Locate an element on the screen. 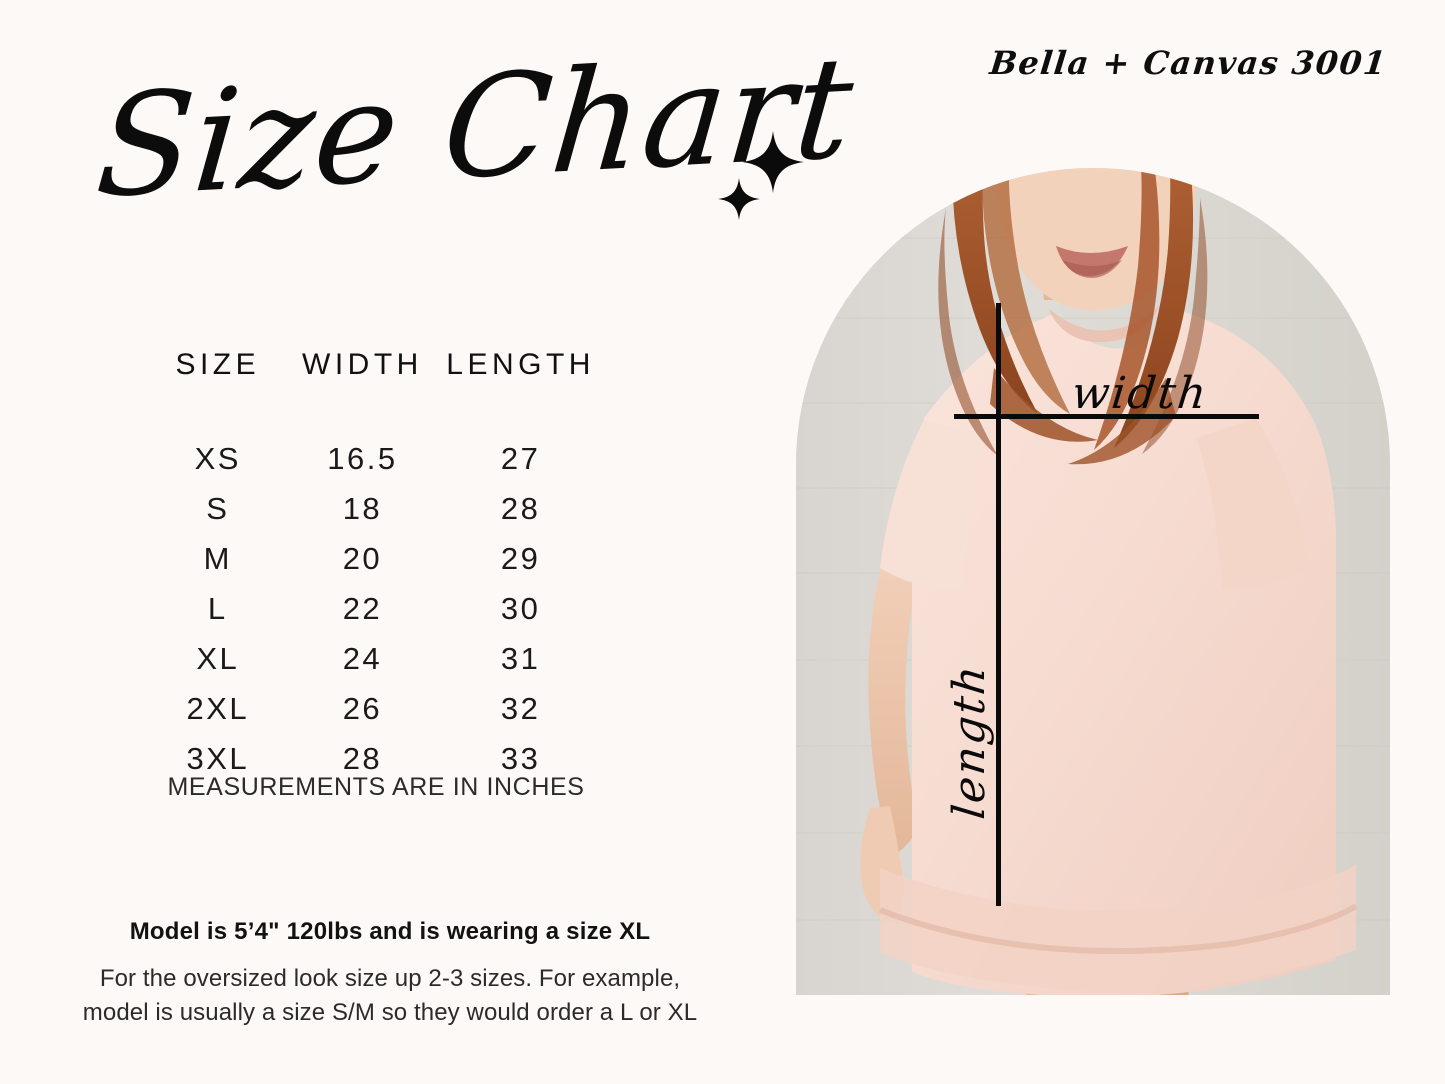 The height and width of the screenshot is (1084, 1445). cell-width: 24 is located at coordinates (362, 658).